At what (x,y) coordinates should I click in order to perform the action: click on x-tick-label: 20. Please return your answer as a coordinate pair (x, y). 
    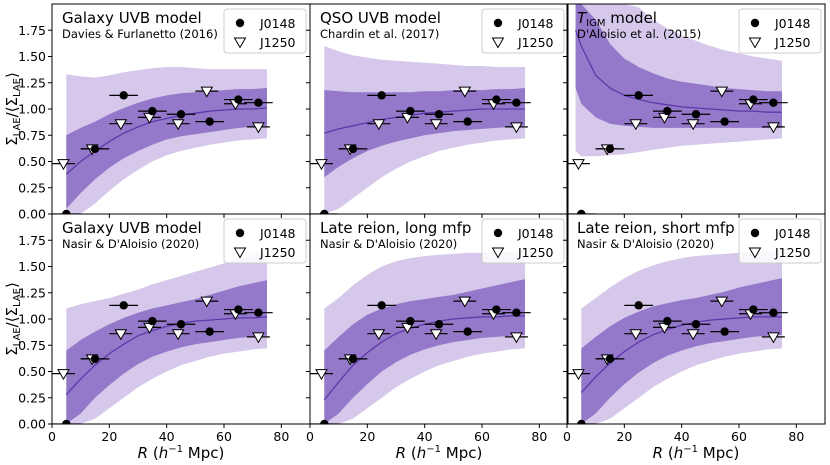
    Looking at the image, I should click on (624, 436).